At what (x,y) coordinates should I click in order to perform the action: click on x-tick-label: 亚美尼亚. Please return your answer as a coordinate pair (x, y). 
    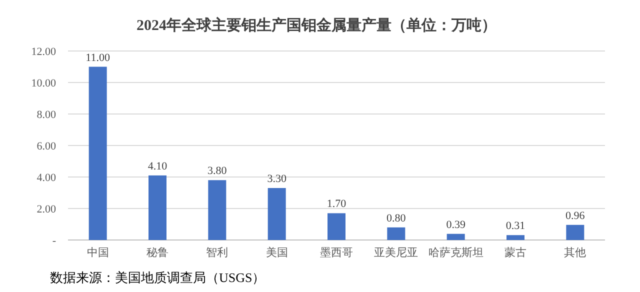
    Looking at the image, I should click on (396, 252).